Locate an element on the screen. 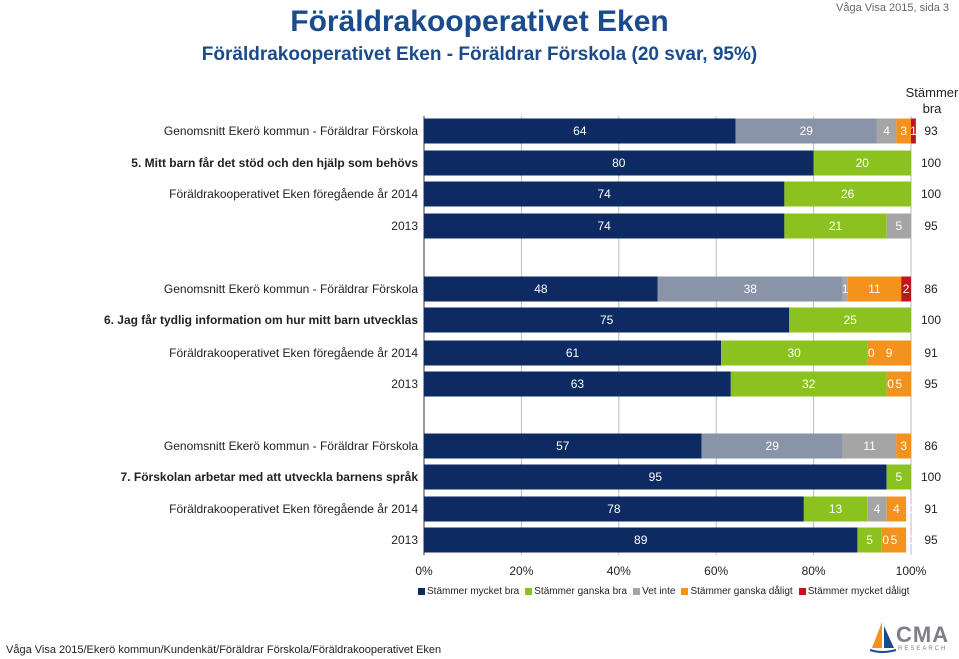  segment-label: 26 is located at coordinates (848, 194).